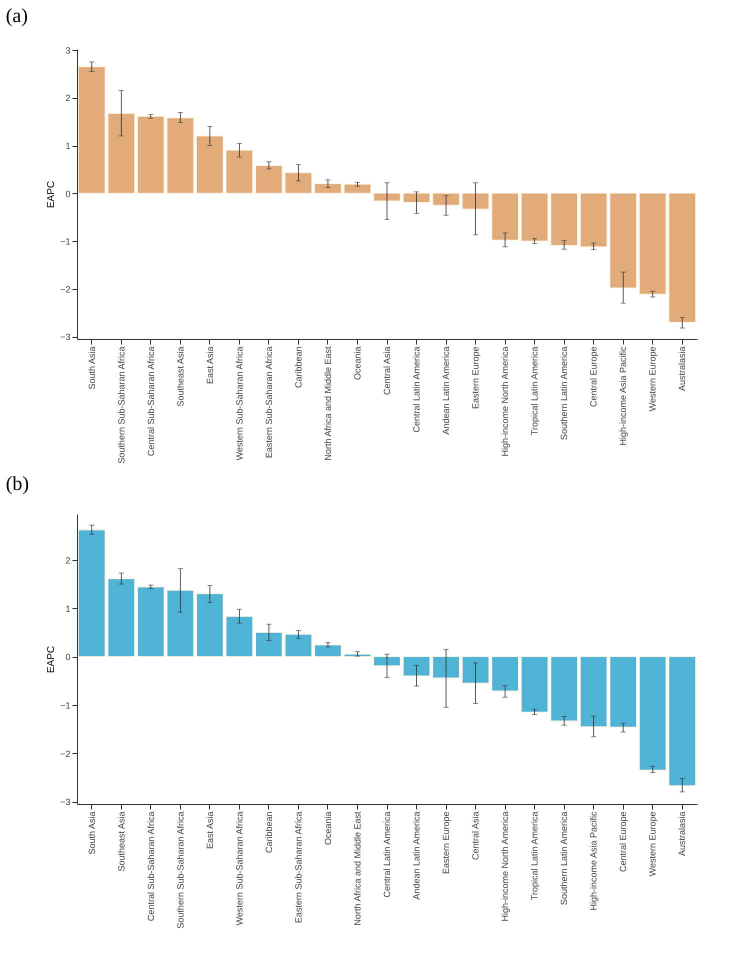 The image size is (734, 961). I want to click on y-tick-label: 3, so click(67, 50).